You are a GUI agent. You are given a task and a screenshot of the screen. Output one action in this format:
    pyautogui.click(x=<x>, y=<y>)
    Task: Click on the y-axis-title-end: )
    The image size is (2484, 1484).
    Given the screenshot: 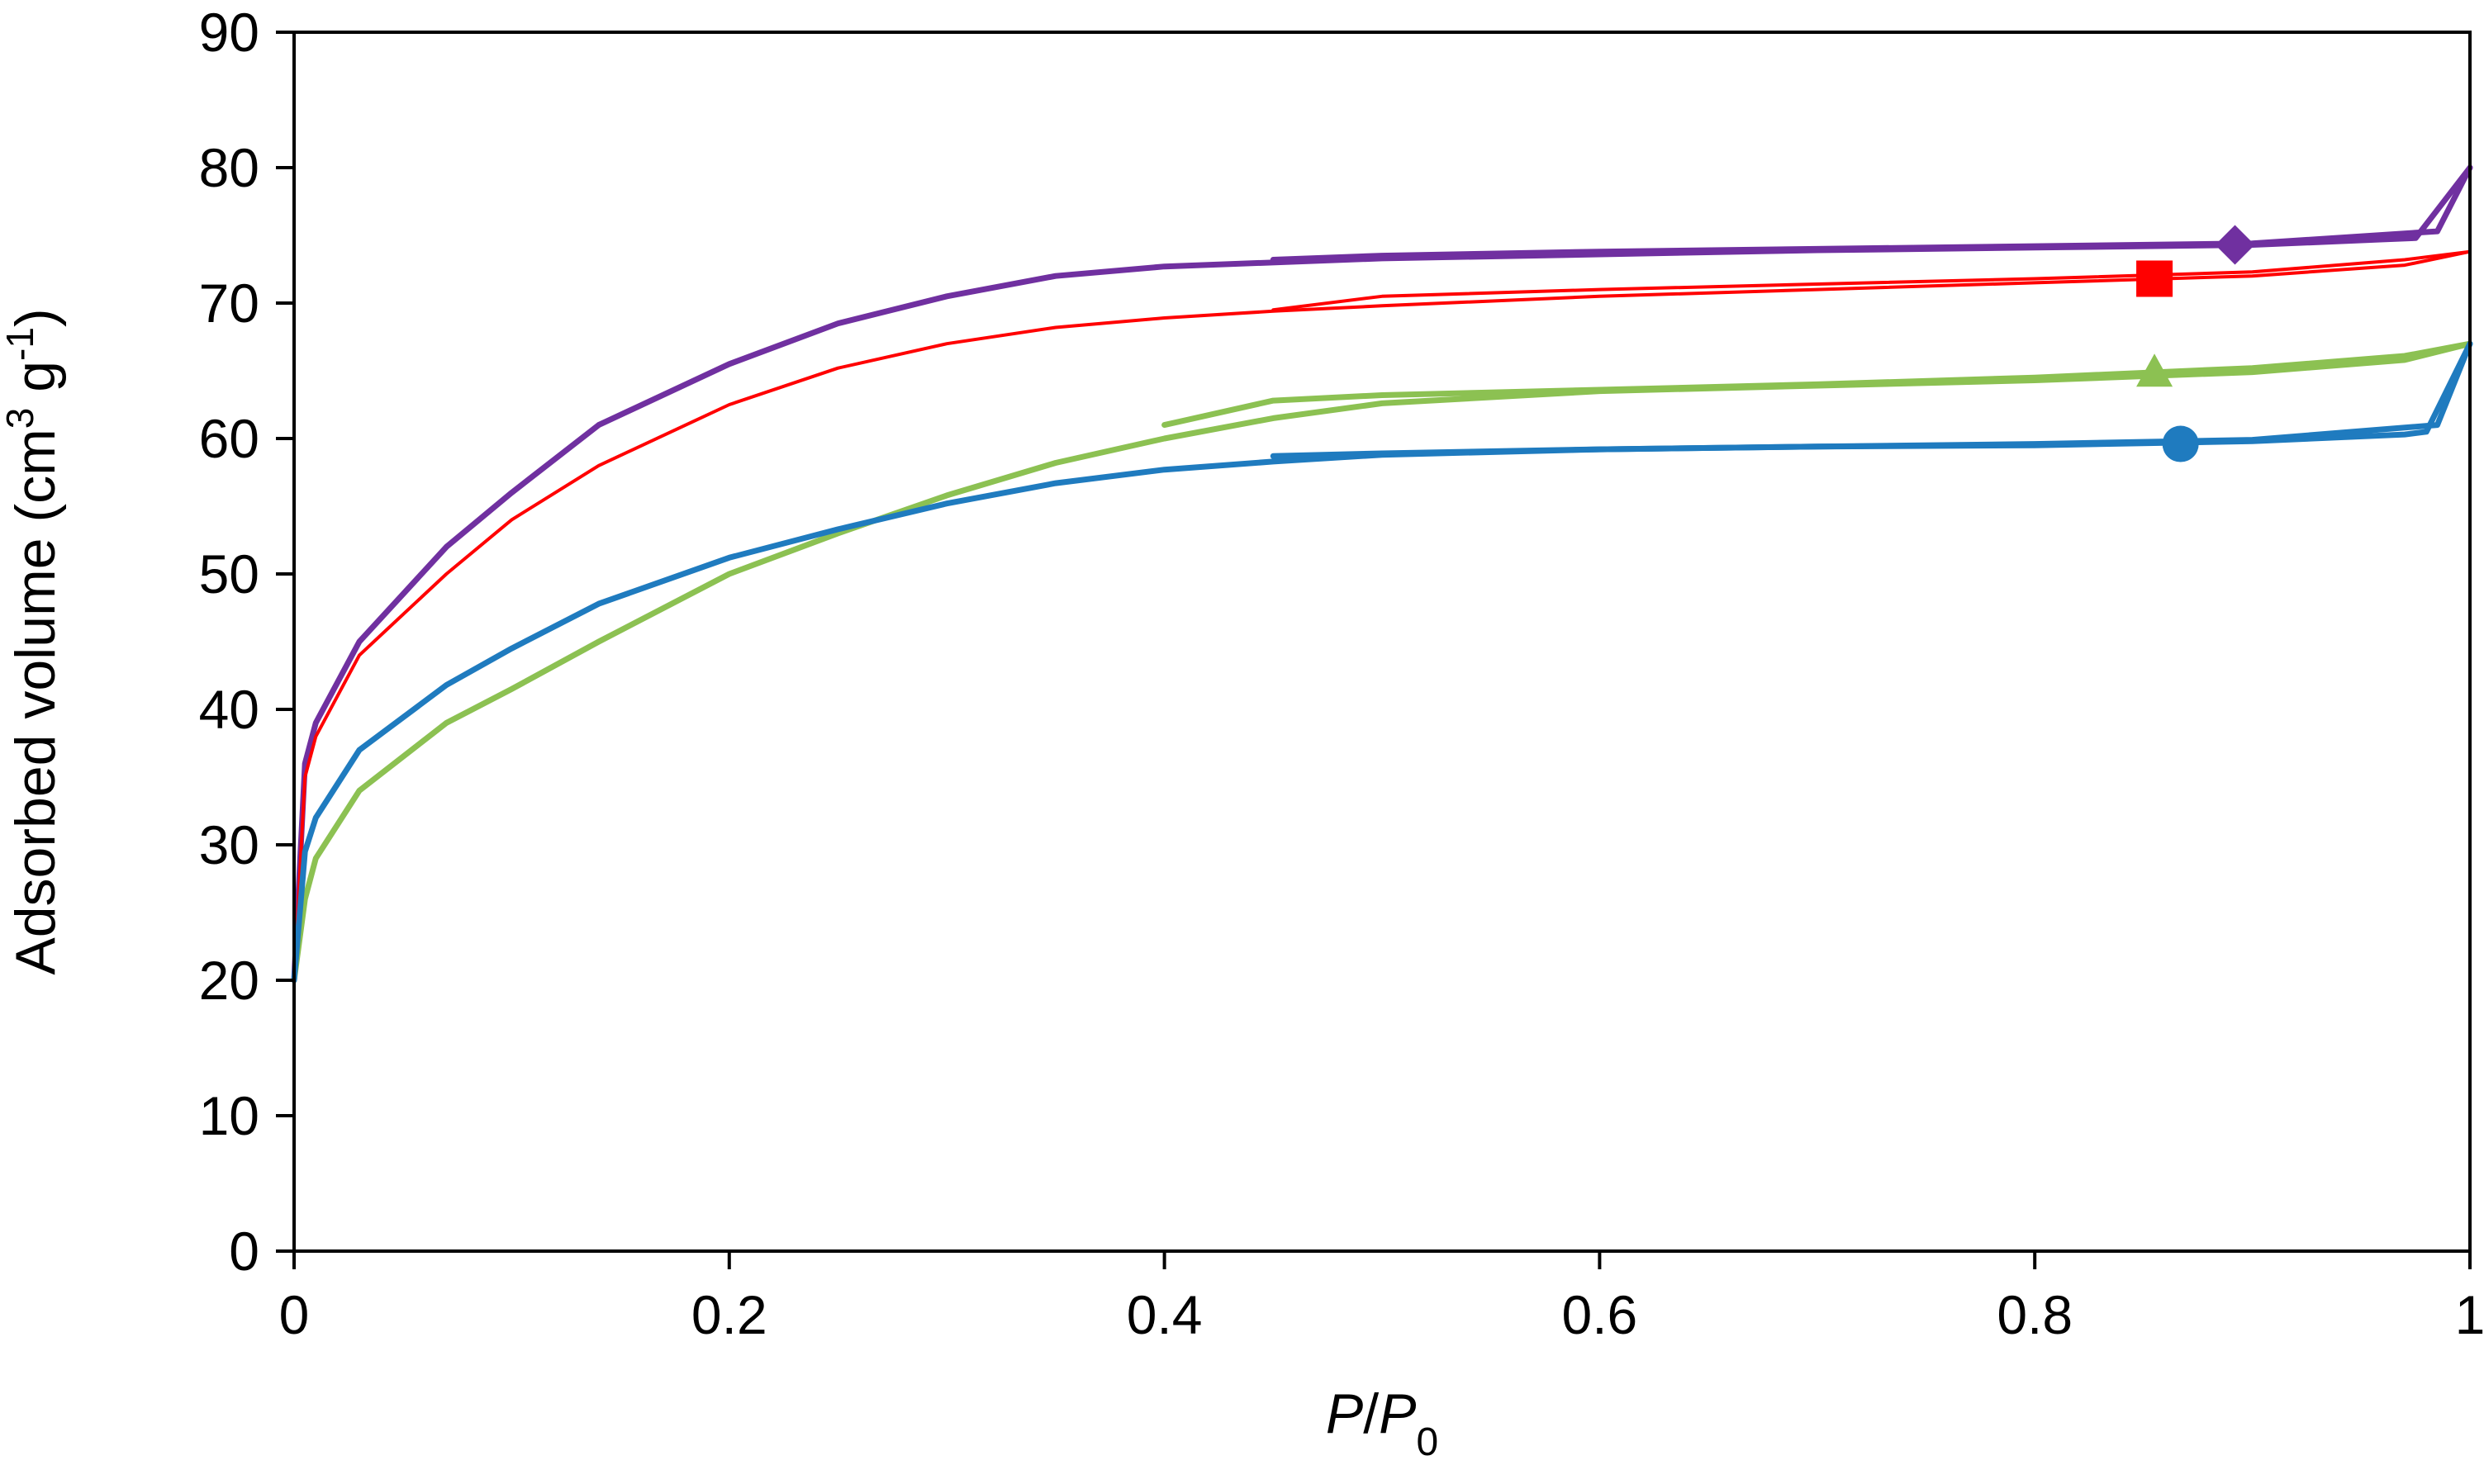 What is the action you would take?
    pyautogui.click(x=35, y=317)
    